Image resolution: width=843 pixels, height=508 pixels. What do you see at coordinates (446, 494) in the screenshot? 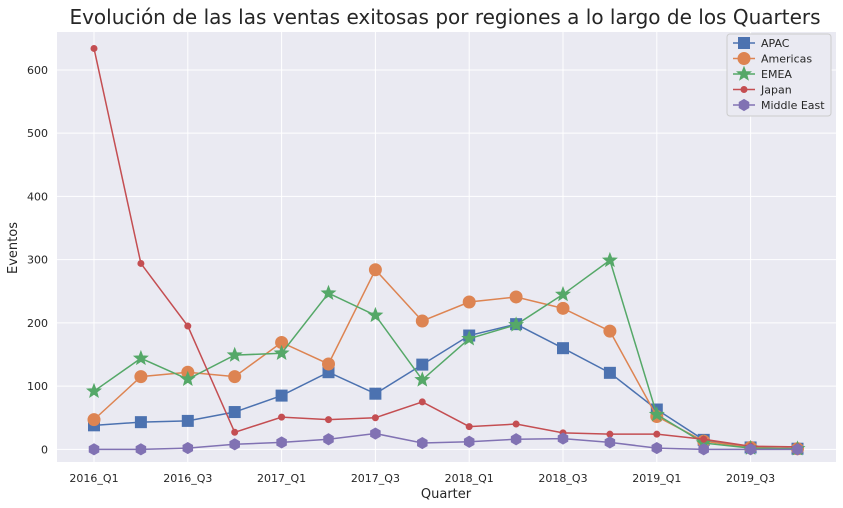
I see `x-axis-label: Quarter` at bounding box center [446, 494].